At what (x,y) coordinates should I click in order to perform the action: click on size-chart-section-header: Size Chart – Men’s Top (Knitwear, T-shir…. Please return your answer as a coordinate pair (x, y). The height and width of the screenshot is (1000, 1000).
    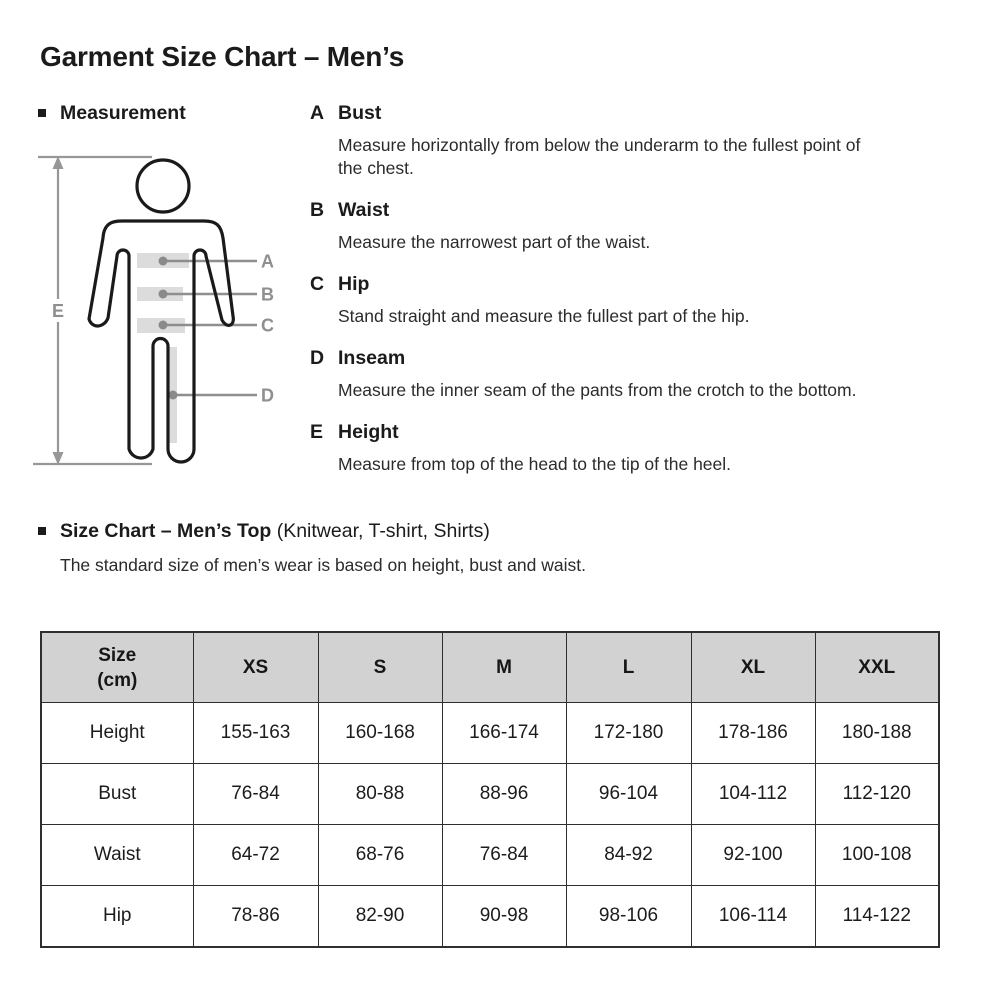
    Looking at the image, I should click on (264, 531).